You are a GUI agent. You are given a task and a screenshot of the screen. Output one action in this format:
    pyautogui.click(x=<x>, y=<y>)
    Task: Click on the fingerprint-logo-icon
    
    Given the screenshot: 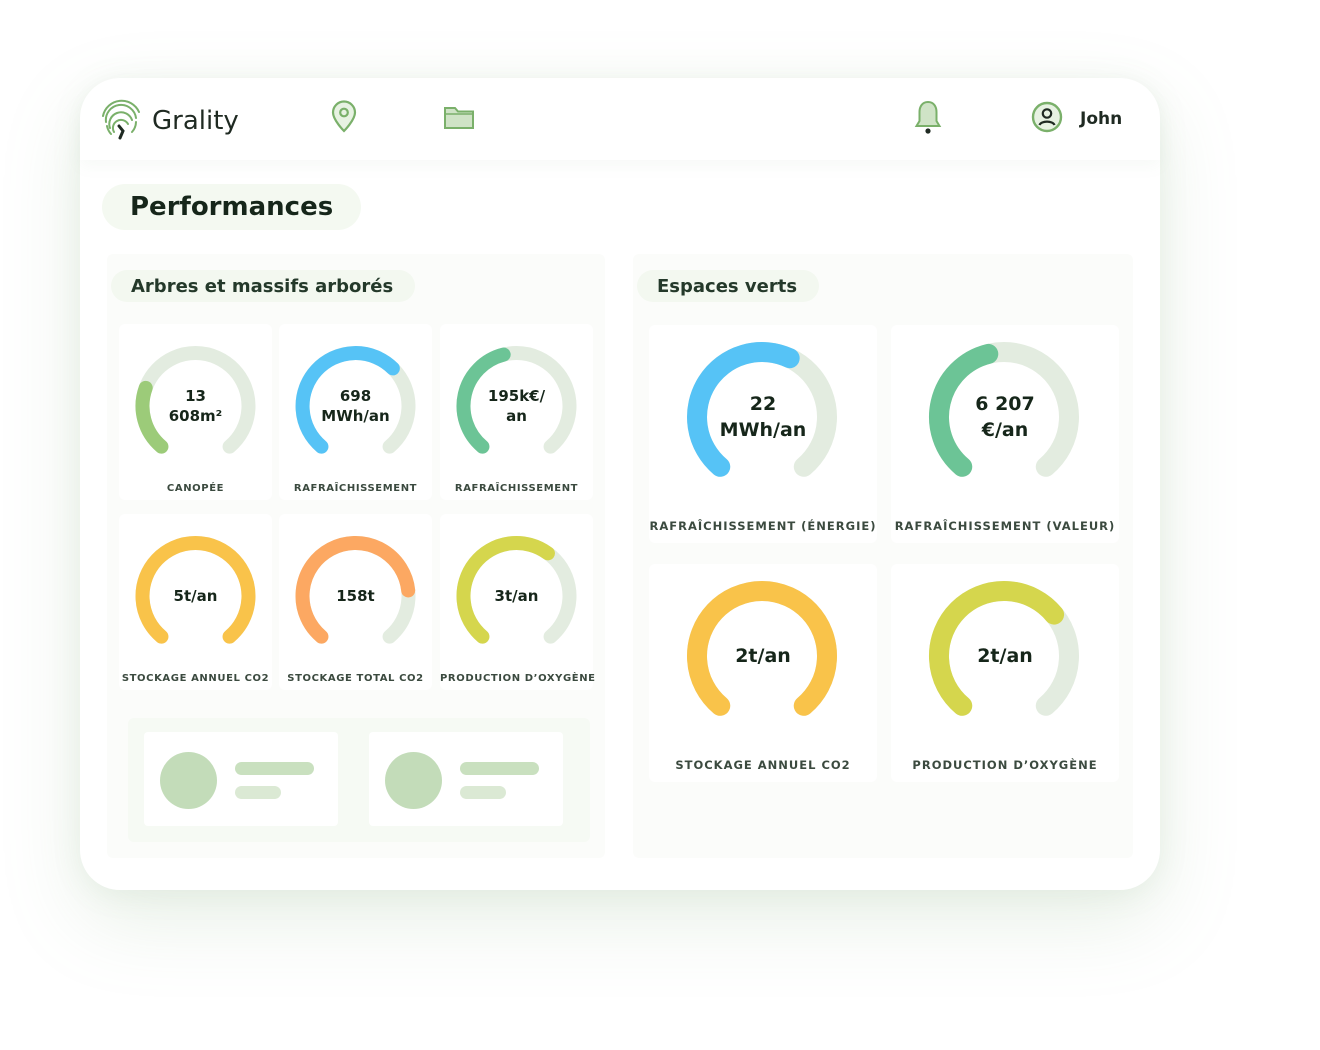 What is the action you would take?
    pyautogui.click(x=121, y=121)
    